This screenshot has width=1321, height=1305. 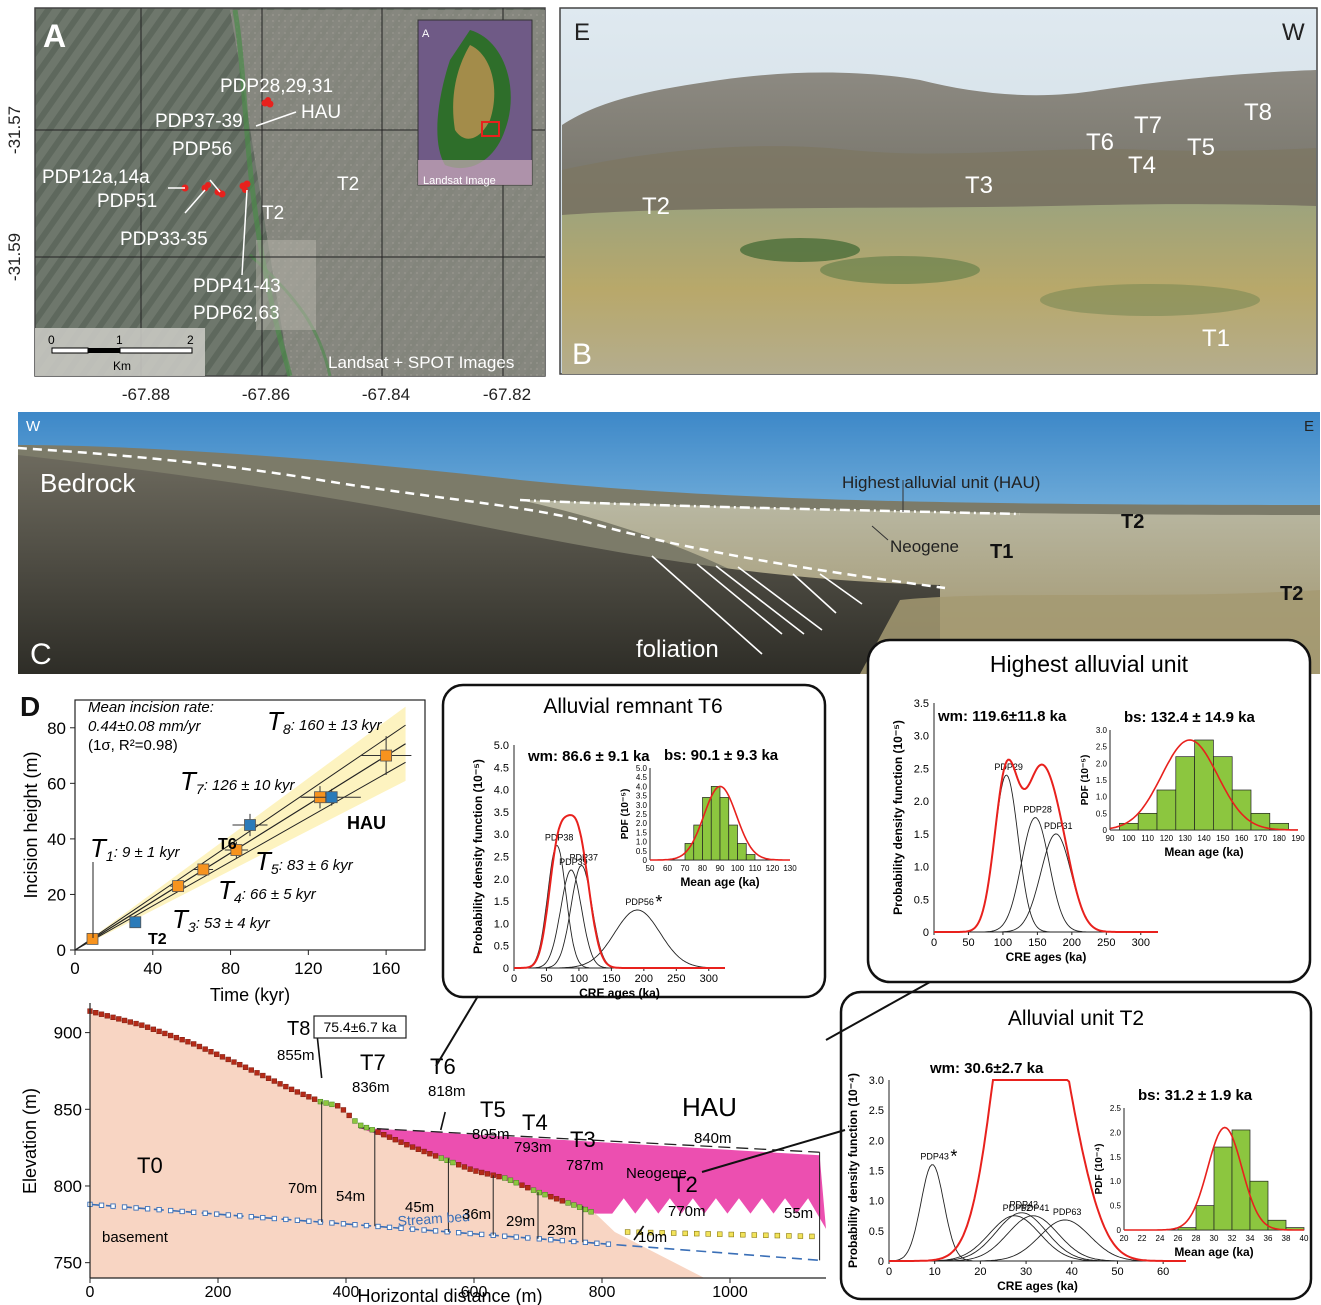 What do you see at coordinates (331, 797) in the screenshot?
I see `data-point-HAU` at bounding box center [331, 797].